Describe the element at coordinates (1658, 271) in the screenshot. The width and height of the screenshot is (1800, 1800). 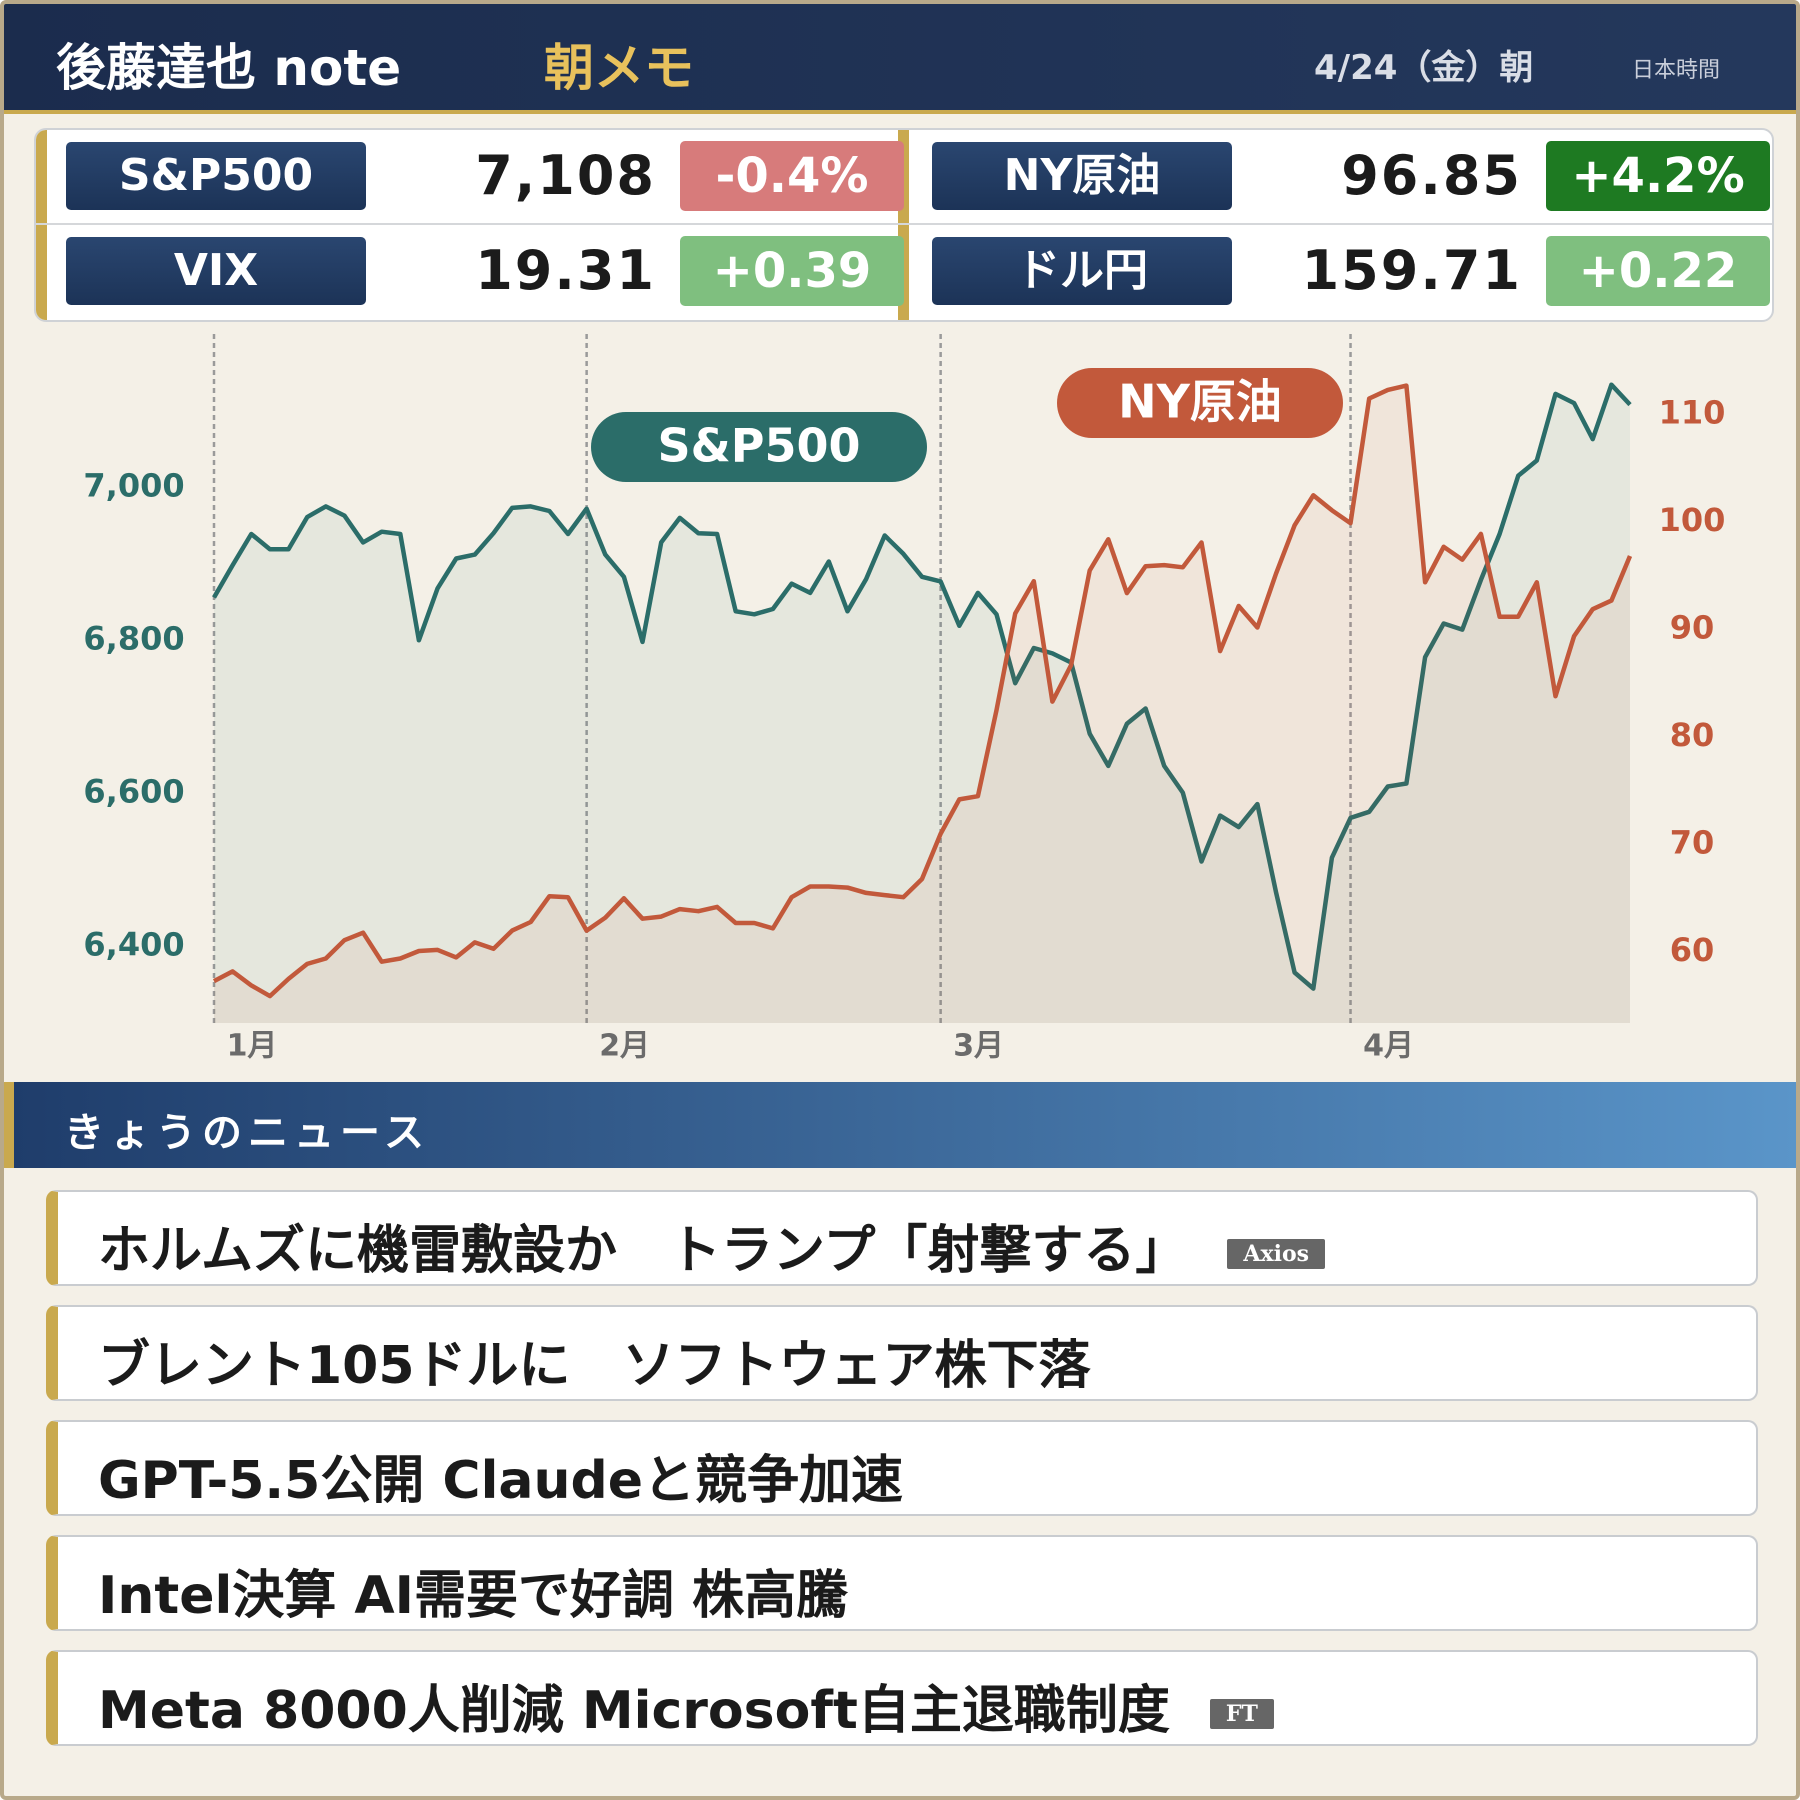
I see `quote-change: +0.22` at that location.